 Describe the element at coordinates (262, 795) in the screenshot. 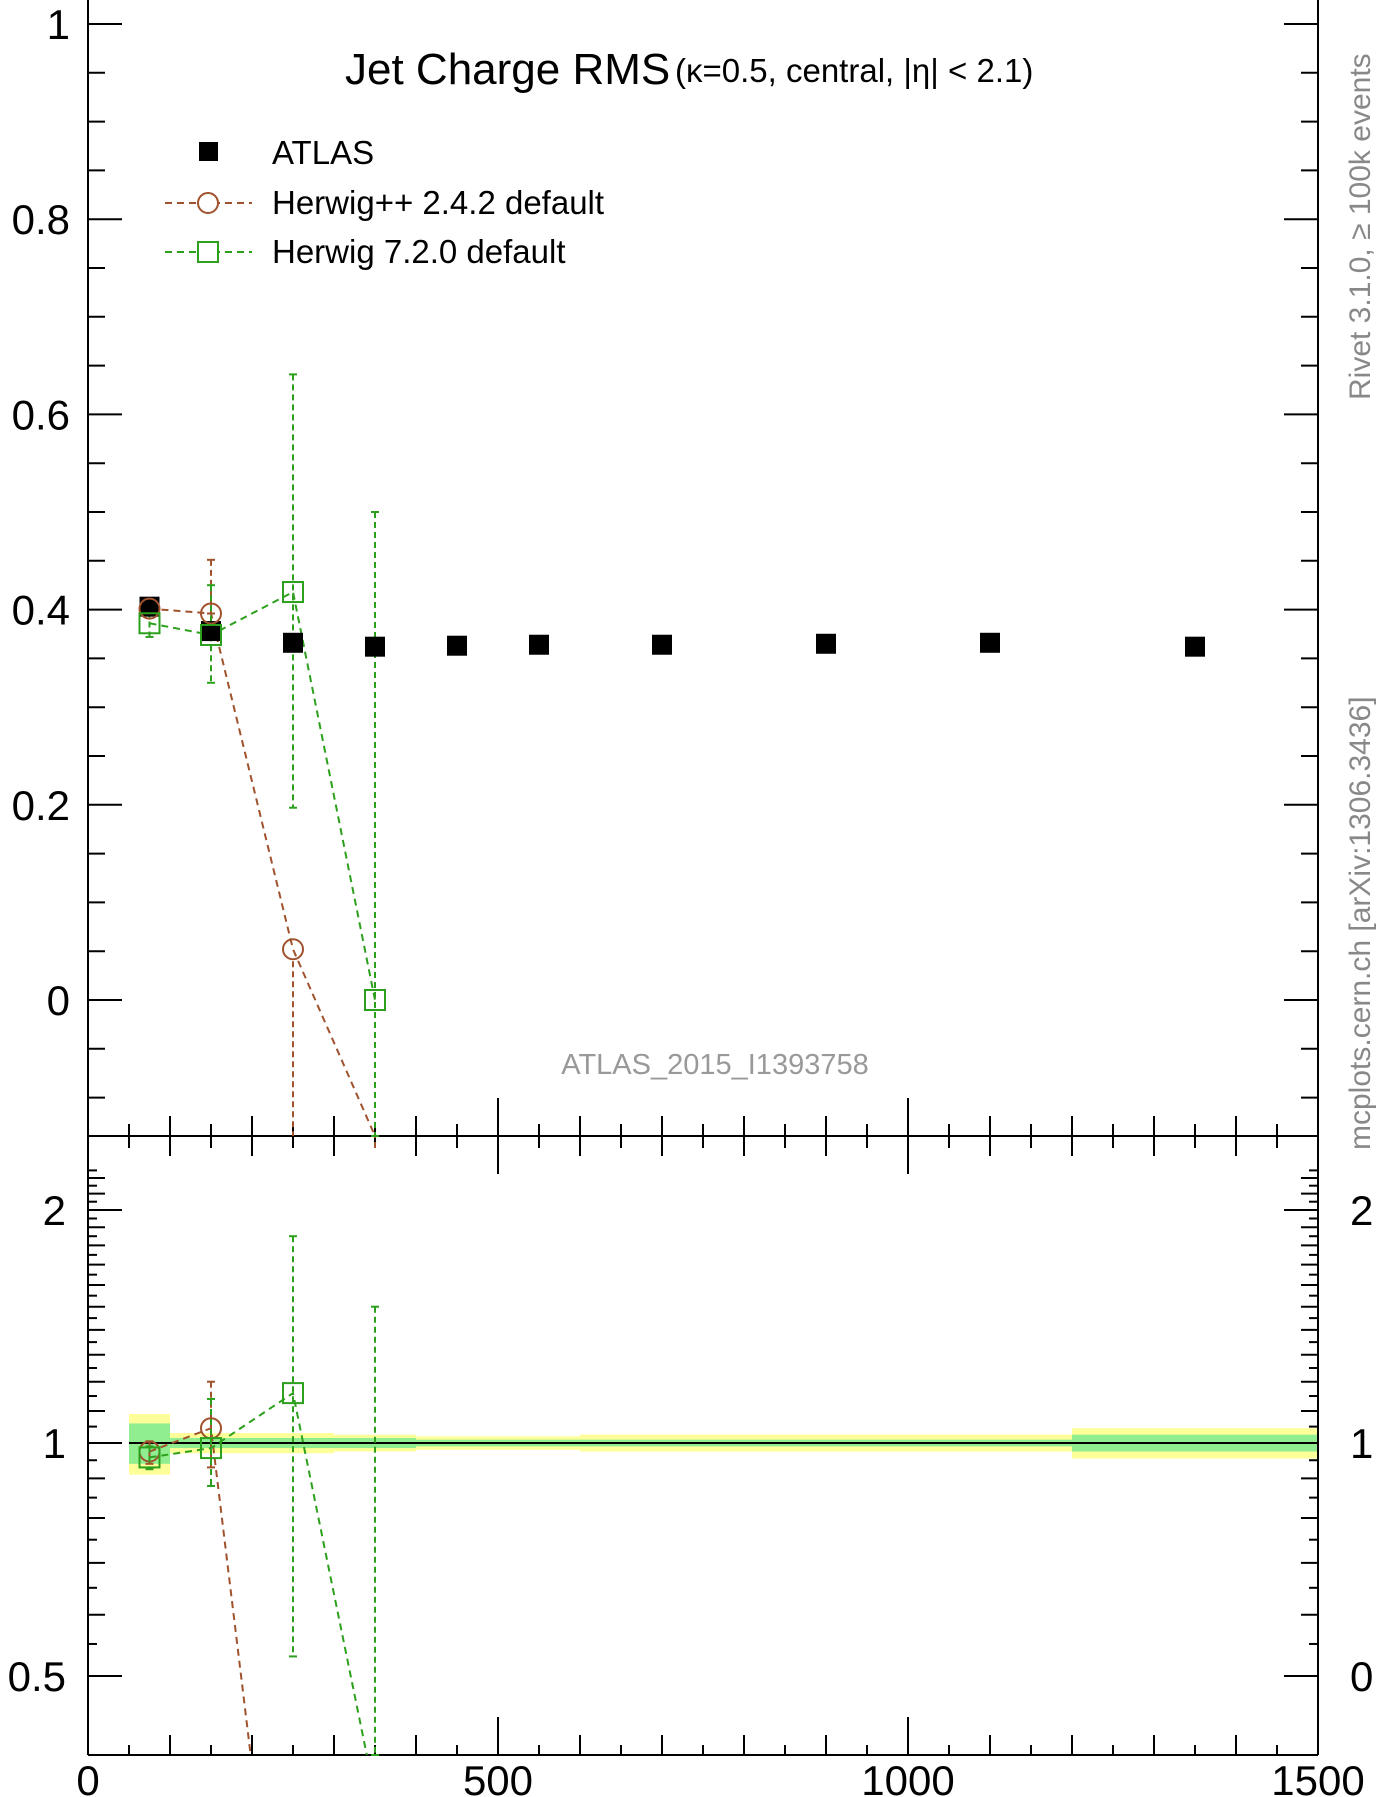

I see `main-herwig7-line` at that location.